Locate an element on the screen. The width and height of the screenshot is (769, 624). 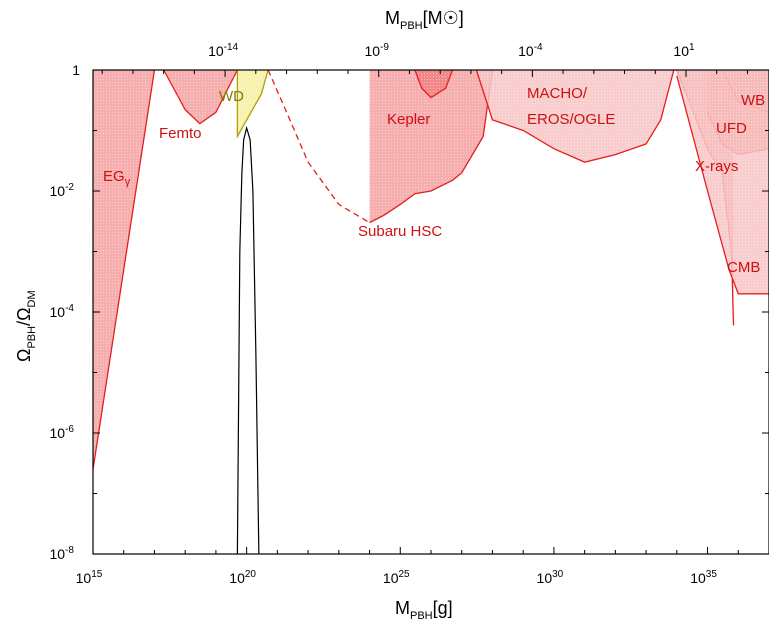
femto-texture is located at coordinates (200, 97).